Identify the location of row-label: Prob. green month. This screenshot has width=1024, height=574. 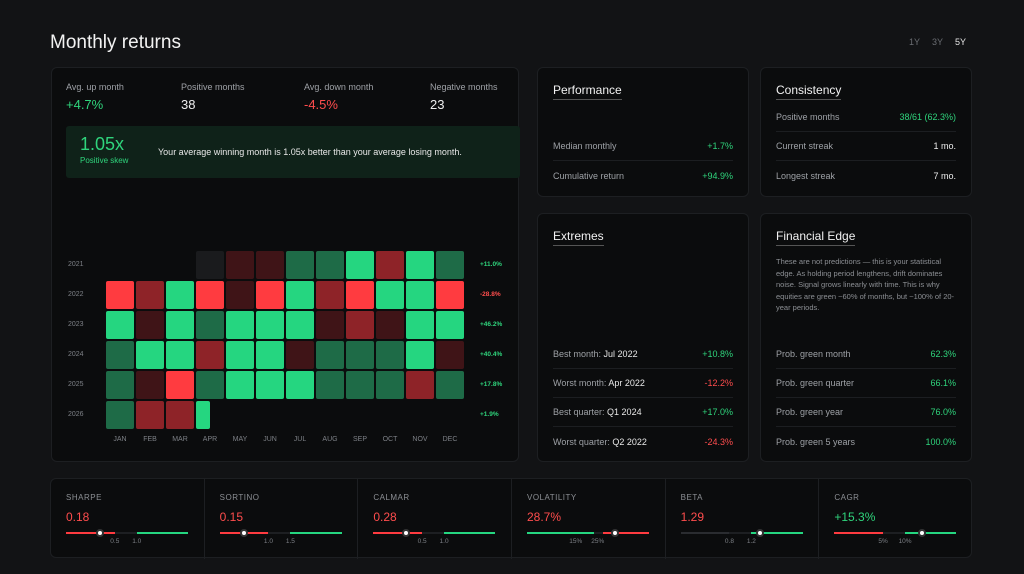
(813, 354).